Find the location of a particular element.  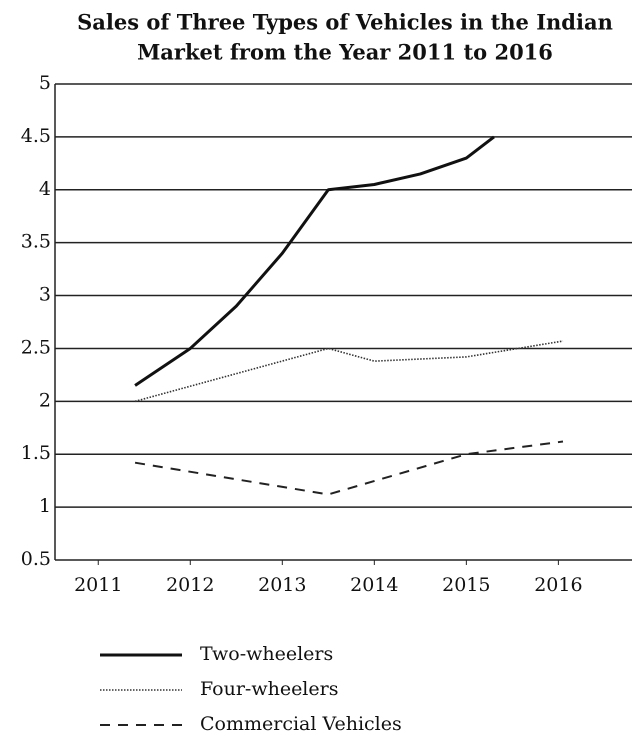

x-tick-label: 2015 is located at coordinates (466, 585).